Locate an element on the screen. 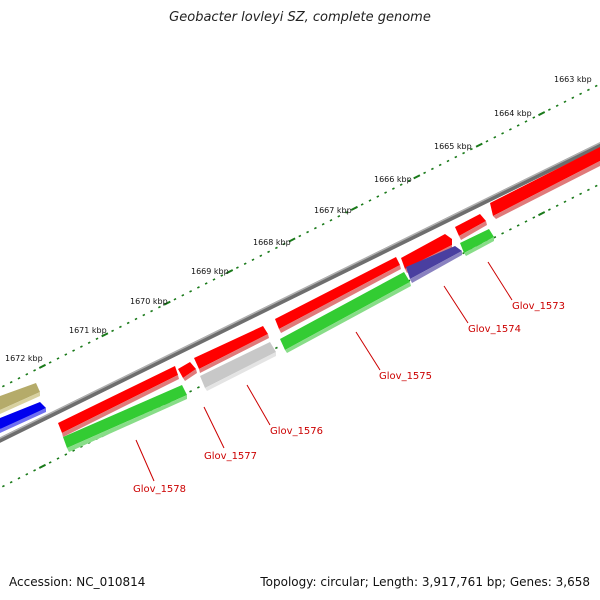 This screenshot has height=600, width=600. scale-label: 1663 kbp is located at coordinates (573, 79).